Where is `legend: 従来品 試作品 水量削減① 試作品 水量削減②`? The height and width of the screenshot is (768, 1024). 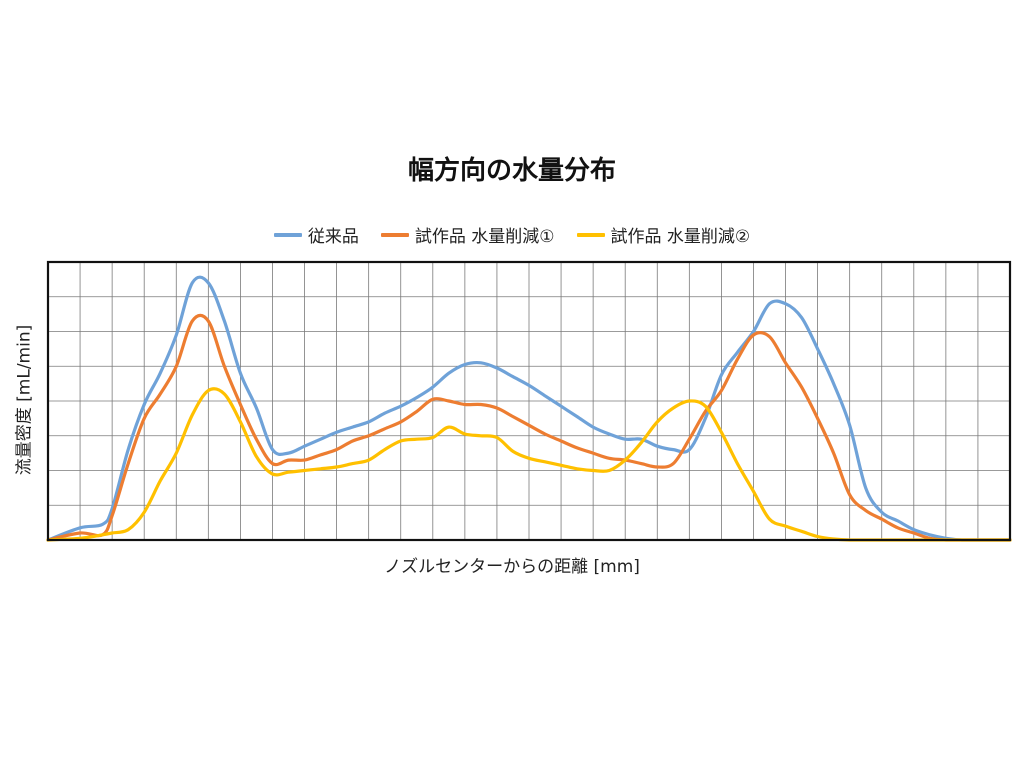 legend: 従来品 試作品 水量削減① 試作品 水量削減② is located at coordinates (512, 234).